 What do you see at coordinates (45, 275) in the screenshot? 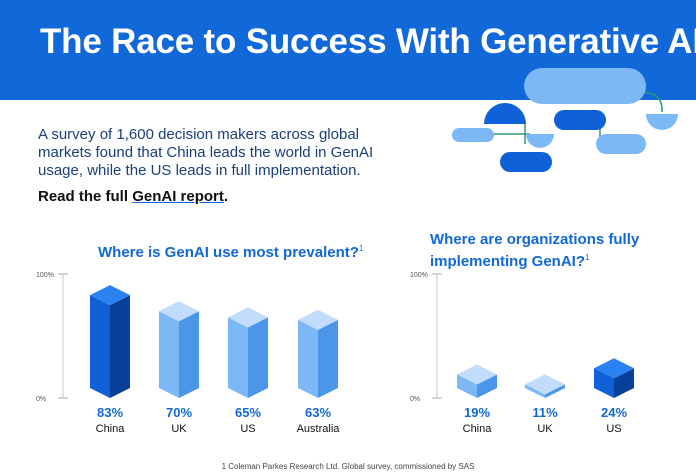
I see `chart1-ytick-label: 100%` at bounding box center [45, 275].